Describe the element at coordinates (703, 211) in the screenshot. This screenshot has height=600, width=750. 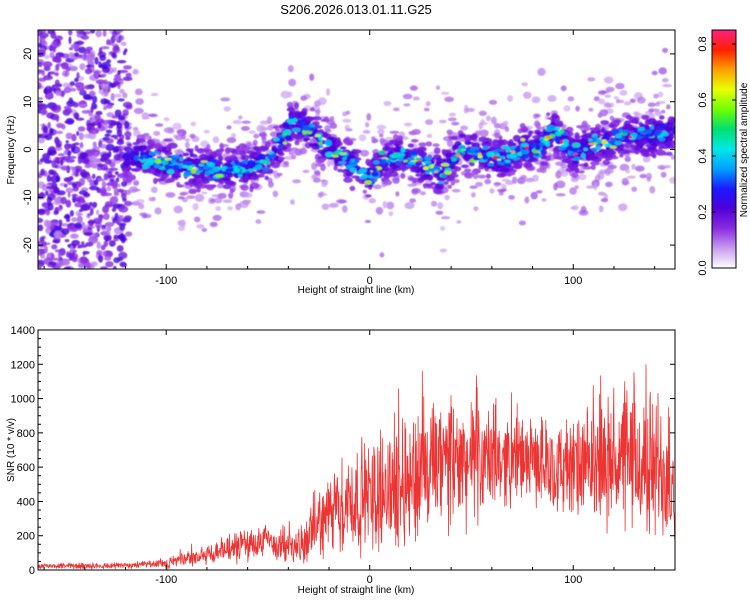
I see `colorbar-tick-label: 0.2` at that location.